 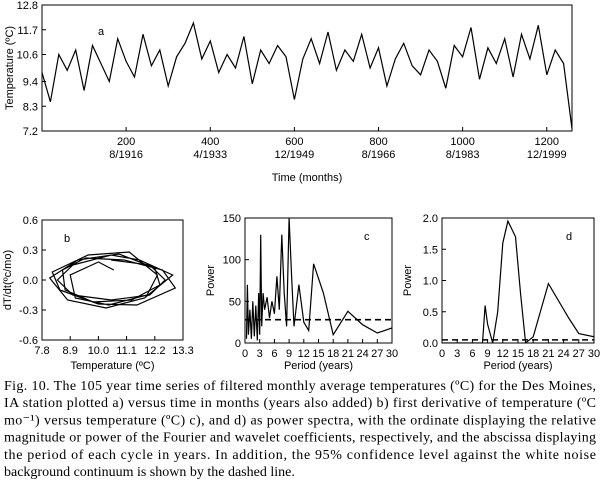 What do you see at coordinates (378, 142) in the screenshot?
I see `x-tick-label: 800` at bounding box center [378, 142].